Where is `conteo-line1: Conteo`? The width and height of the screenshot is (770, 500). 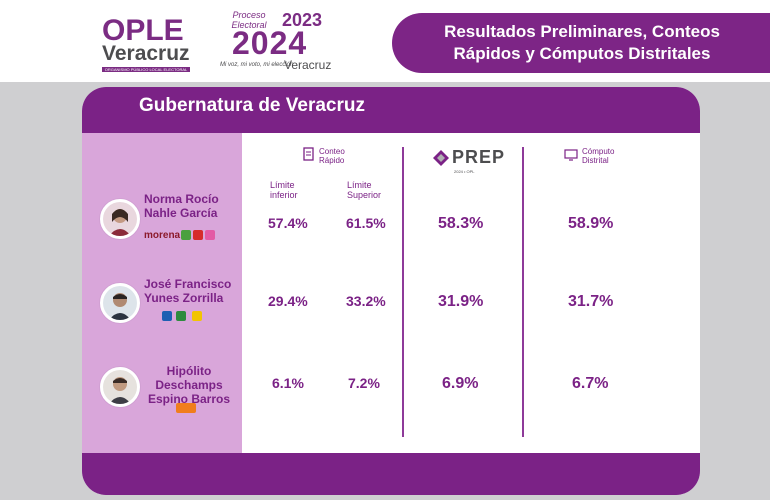
conteo-line1: Conteo is located at coordinates (332, 151).